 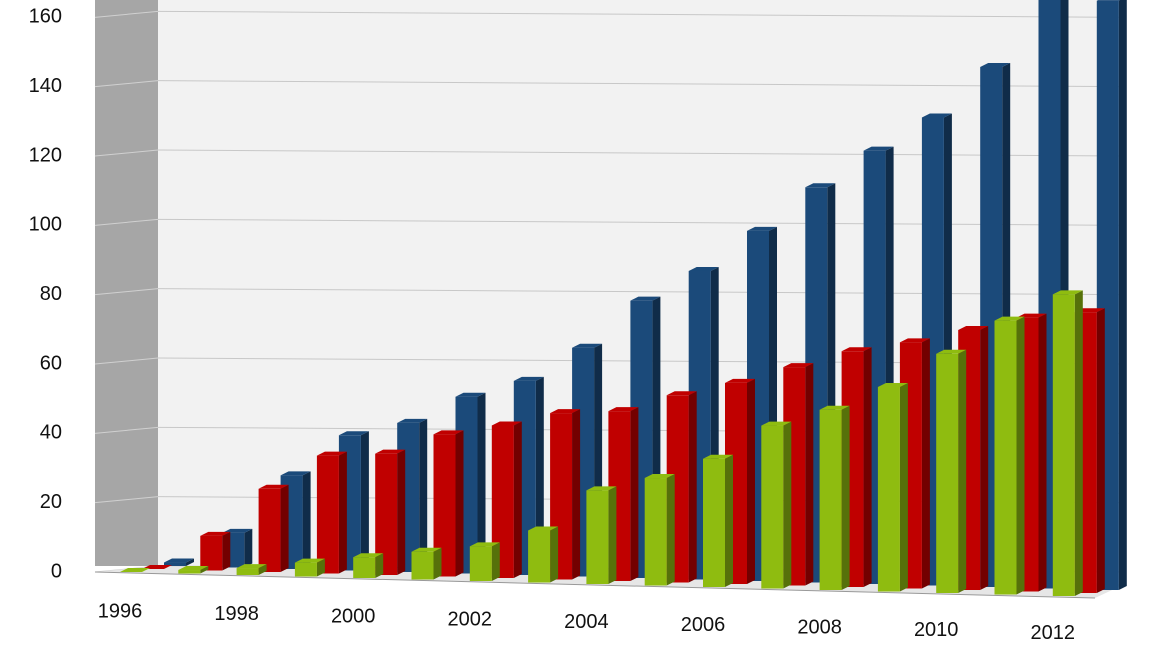 I want to click on x-tick-label: 1998, so click(x=236, y=614).